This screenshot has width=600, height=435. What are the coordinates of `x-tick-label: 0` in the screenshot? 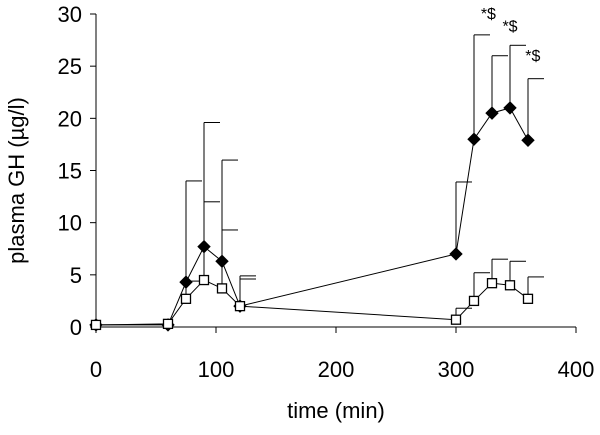 It's located at (96, 369).